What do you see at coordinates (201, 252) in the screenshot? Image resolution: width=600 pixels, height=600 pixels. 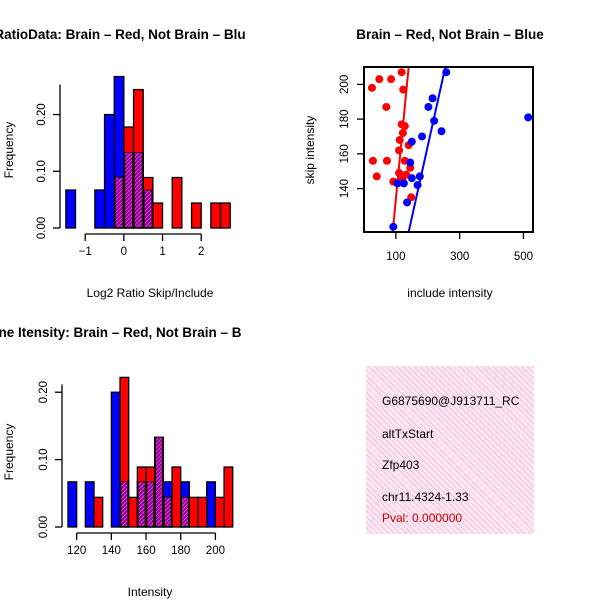 I see `hist1-x-tick-label: 2` at bounding box center [201, 252].